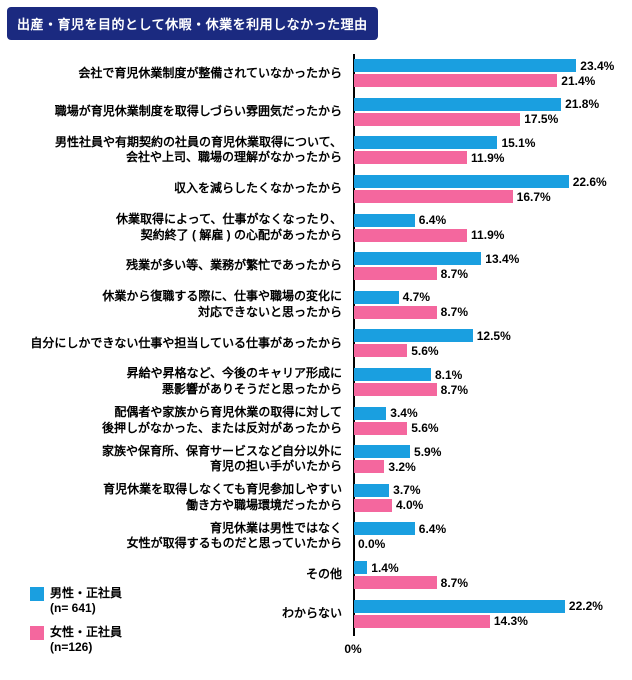  Describe the element at coordinates (404, 413) in the screenshot. I see `value-label-male: 3.4%` at that location.